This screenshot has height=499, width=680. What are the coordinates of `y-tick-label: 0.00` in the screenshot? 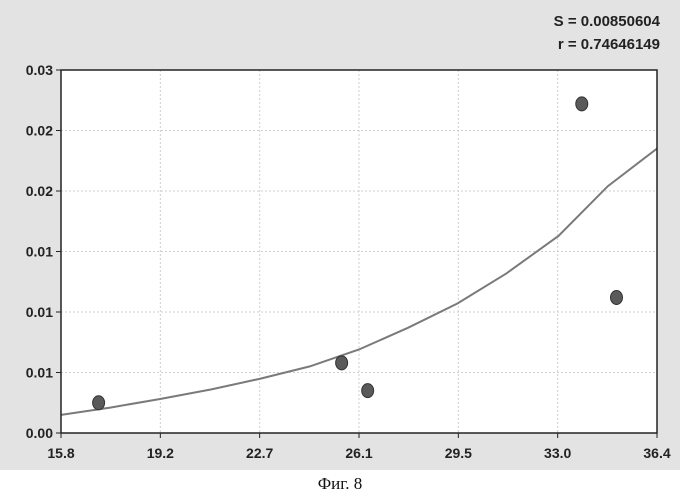 It's located at (39, 433).